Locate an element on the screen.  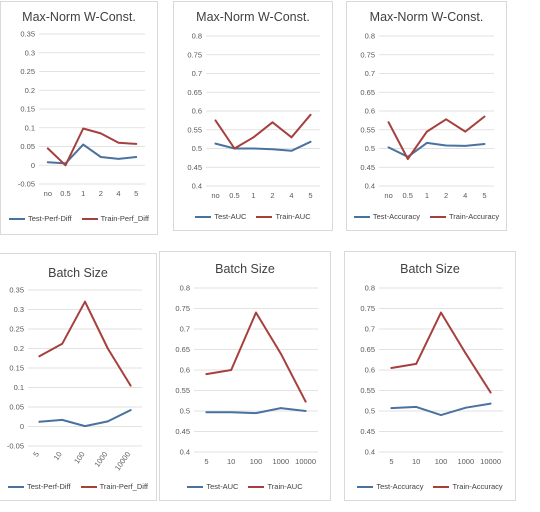
legend-item: Train-Perf_Diff is located at coordinates (115, 218).